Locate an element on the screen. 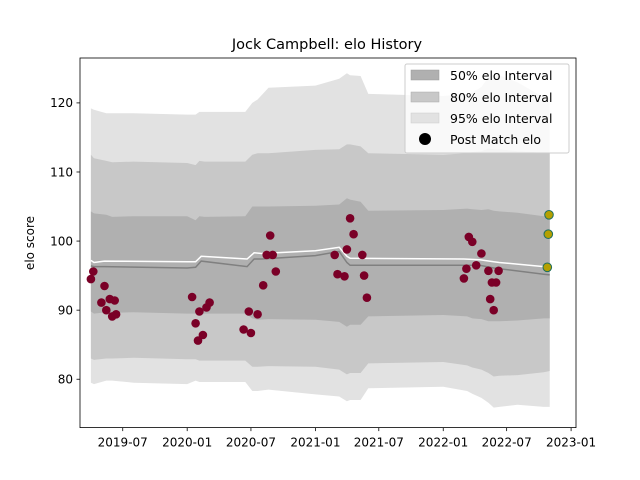 This screenshot has height=480, width=640. x-tick-label-7: 2023-01 is located at coordinates (571, 443).